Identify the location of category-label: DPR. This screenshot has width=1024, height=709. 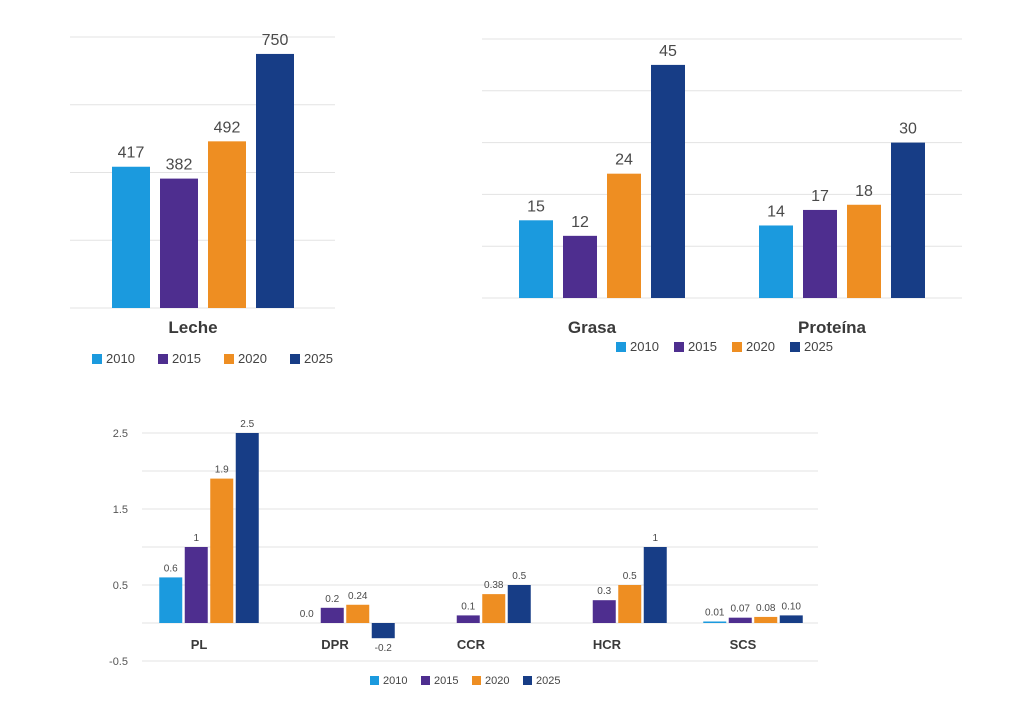
(335, 644).